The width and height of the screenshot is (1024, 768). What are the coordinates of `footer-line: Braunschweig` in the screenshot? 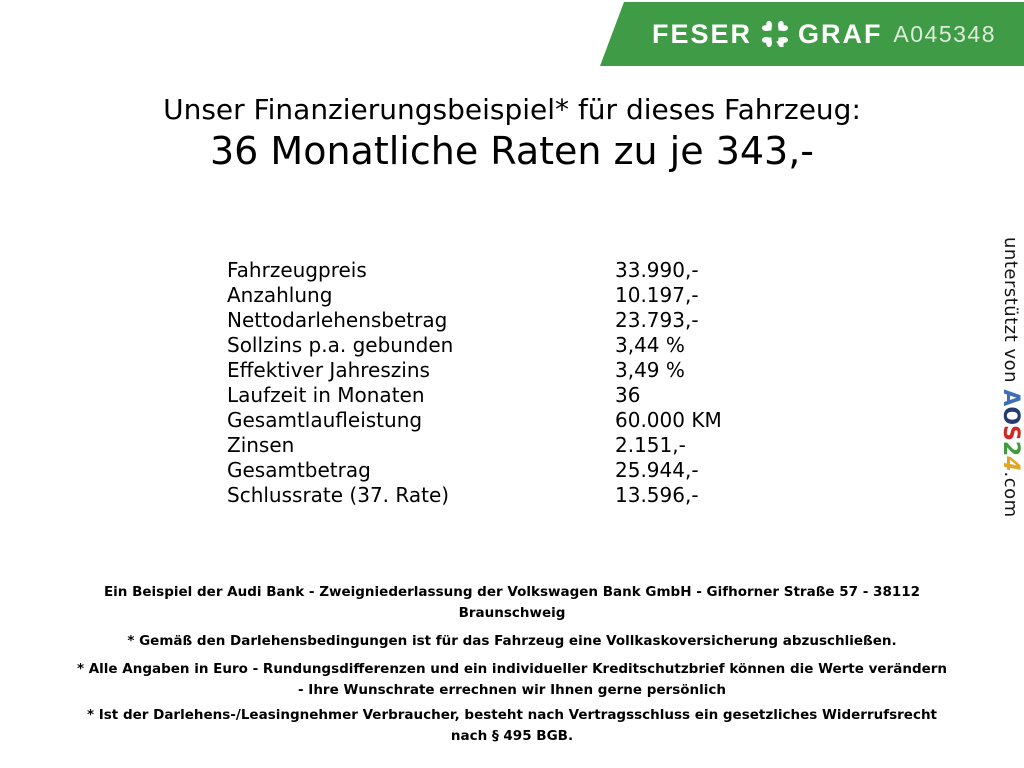 It's located at (512, 613).